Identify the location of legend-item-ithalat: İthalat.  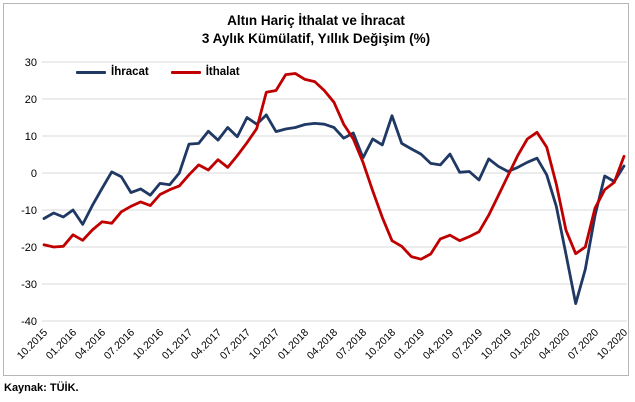
(205, 72).